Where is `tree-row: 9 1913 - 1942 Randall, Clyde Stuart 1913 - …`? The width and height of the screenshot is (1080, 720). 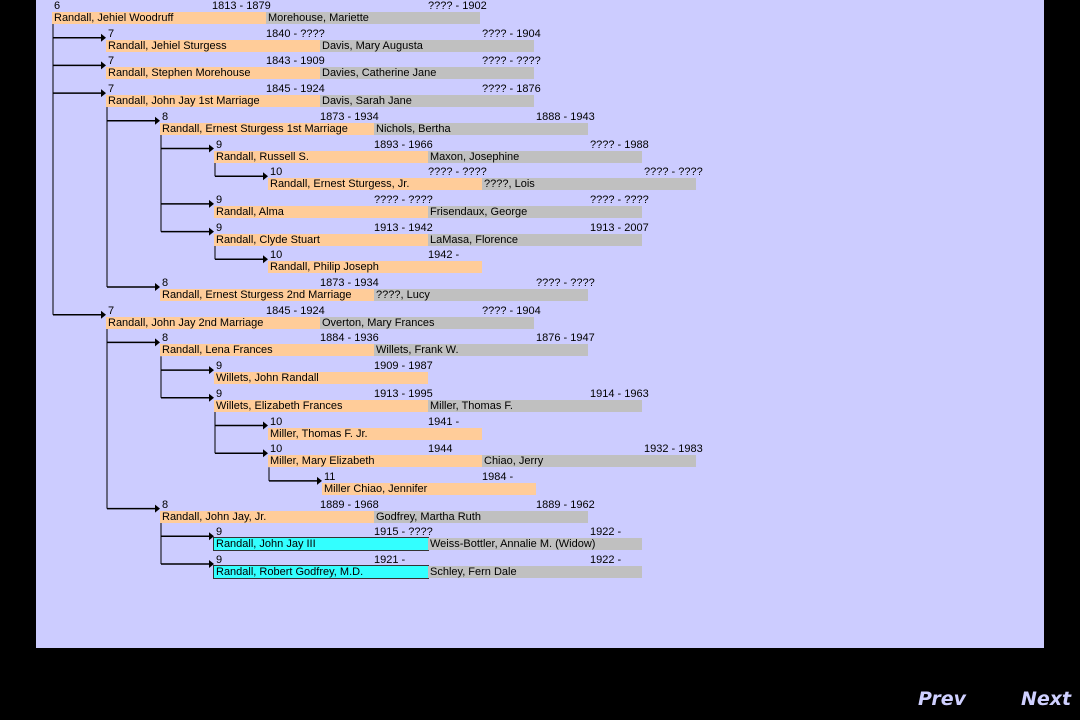
tree-row: 9 1913 - 1942 Randall, Clyde Stuart 1913 - … is located at coordinates (431, 233).